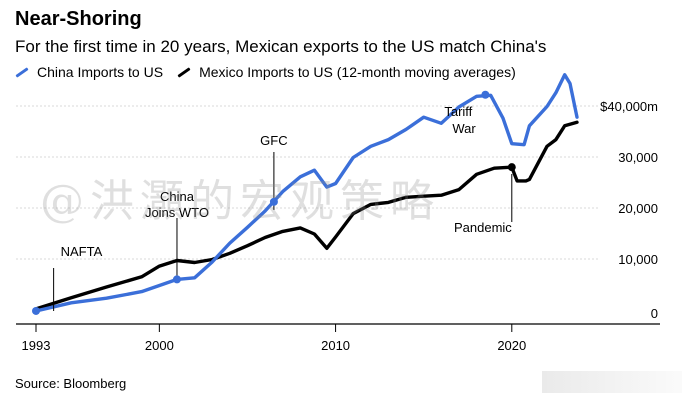 The width and height of the screenshot is (690, 401). I want to click on annotation-label: Tariff, so click(458, 111).